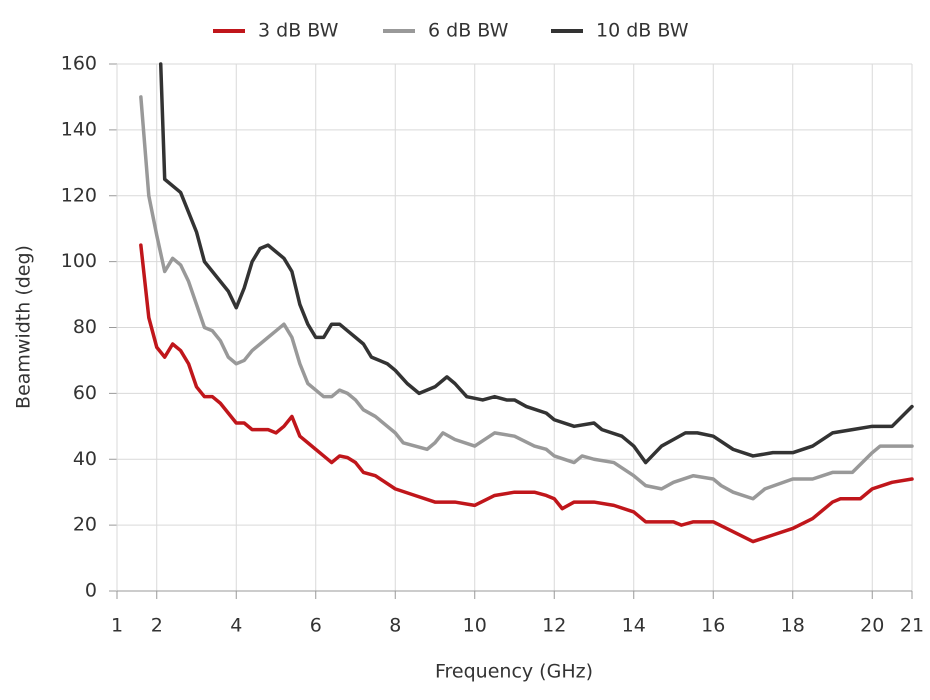 This screenshot has height=700, width=930. Describe the element at coordinates (912, 626) in the screenshot. I see `x-tick-label: 21` at that location.